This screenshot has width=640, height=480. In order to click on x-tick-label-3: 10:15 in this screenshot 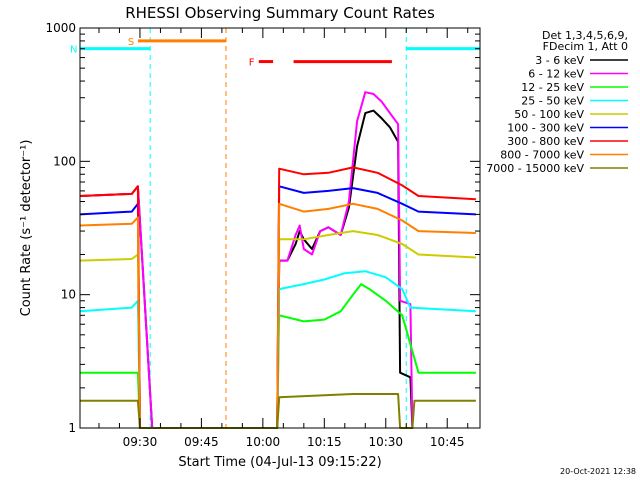, I will do `click(324, 442)`.